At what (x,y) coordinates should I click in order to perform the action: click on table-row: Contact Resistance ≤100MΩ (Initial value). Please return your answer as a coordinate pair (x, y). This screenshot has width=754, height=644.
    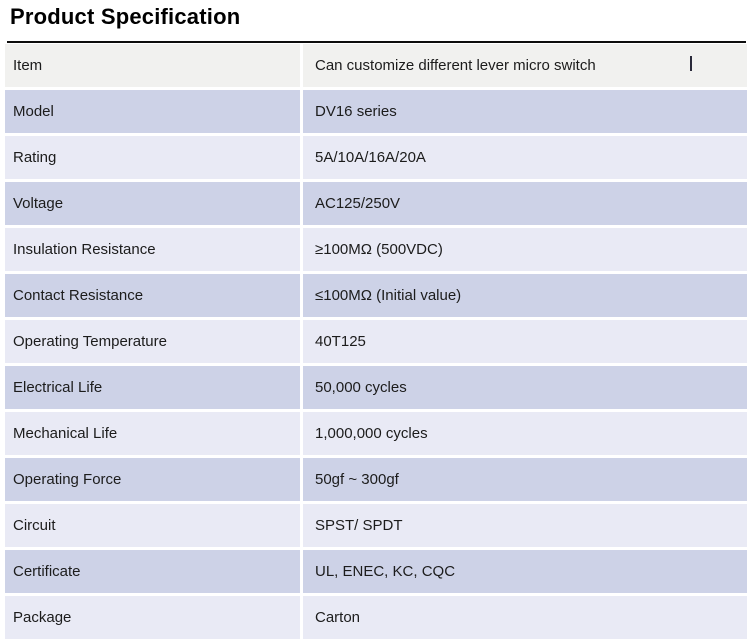
    Looking at the image, I should click on (376, 295).